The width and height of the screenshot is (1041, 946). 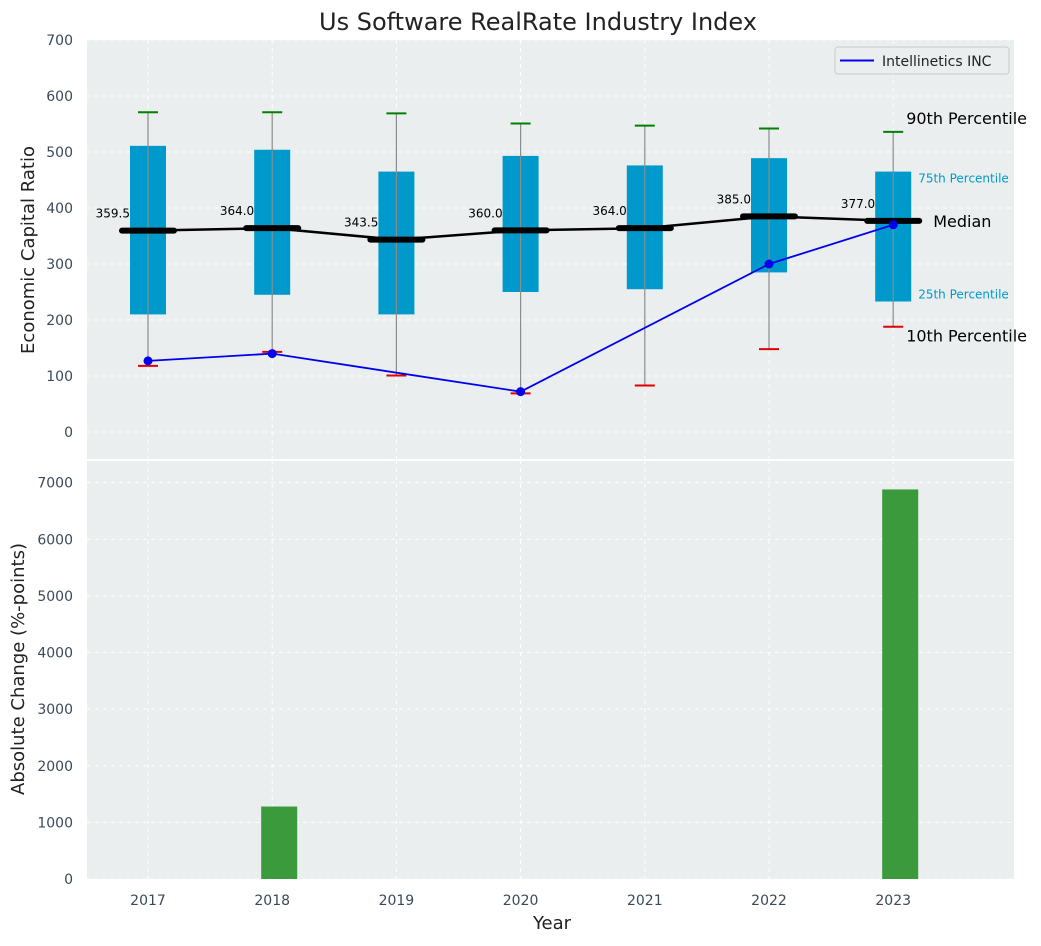 What do you see at coordinates (55, 484) in the screenshot?
I see `bottom-y-tick-label: 7000` at bounding box center [55, 484].